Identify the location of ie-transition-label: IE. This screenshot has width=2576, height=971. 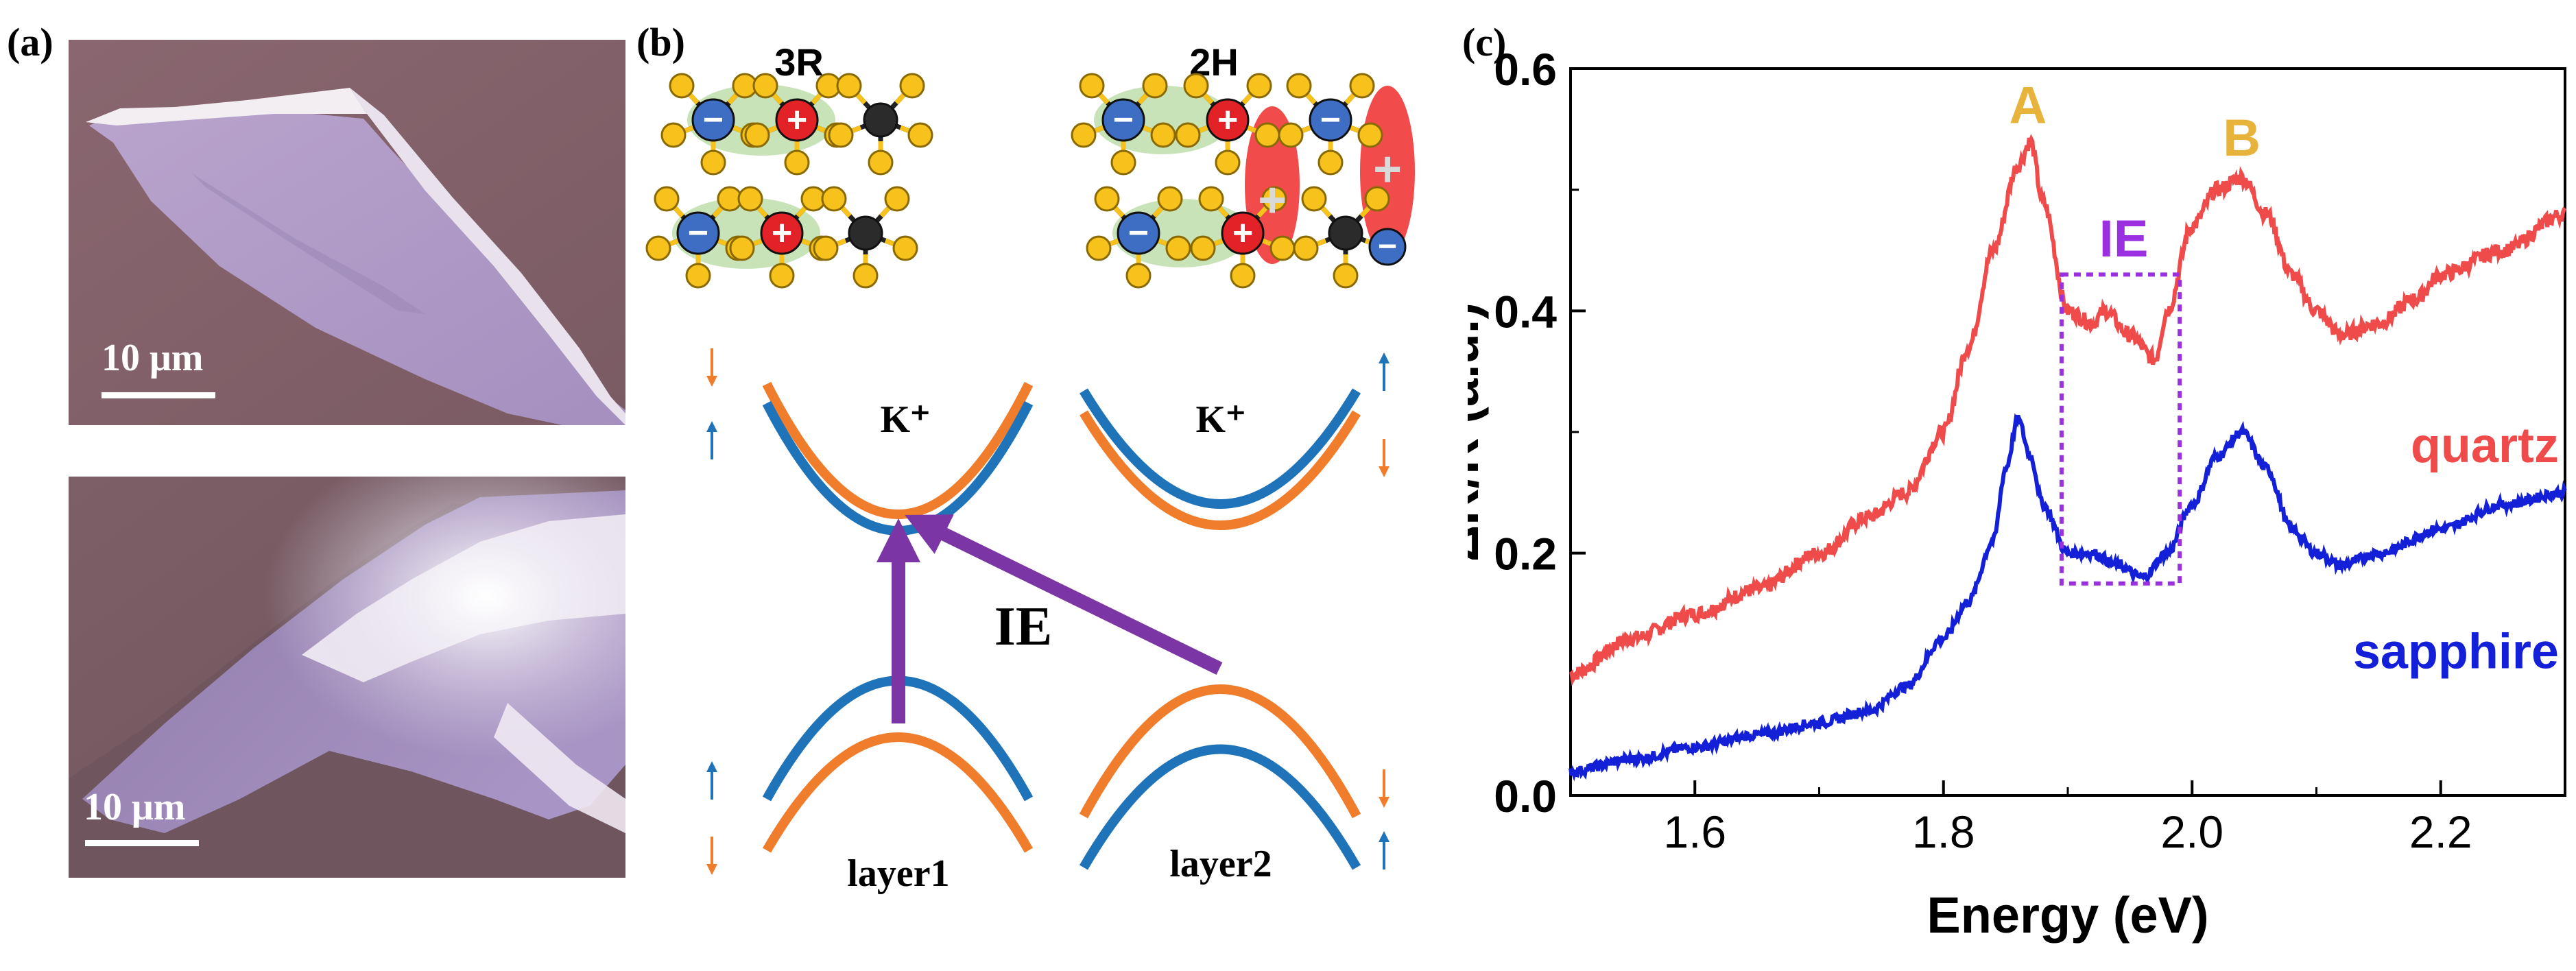
(1023, 627).